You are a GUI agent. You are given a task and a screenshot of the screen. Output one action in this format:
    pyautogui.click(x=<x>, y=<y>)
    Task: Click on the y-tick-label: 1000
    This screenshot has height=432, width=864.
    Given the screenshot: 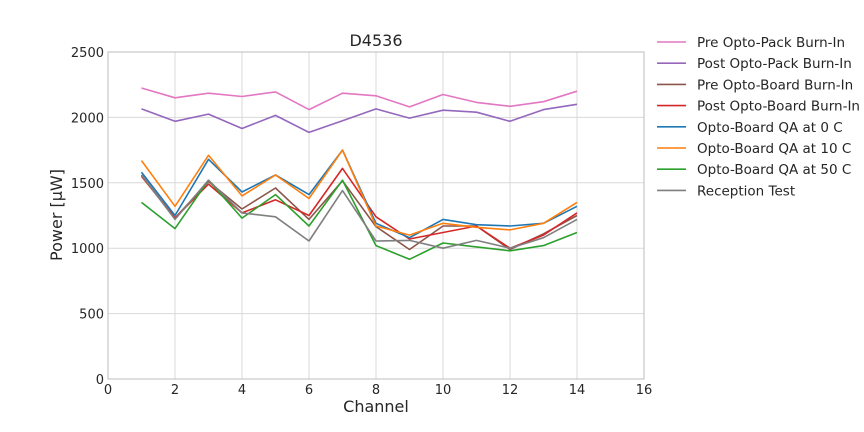 What is the action you would take?
    pyautogui.click(x=87, y=249)
    